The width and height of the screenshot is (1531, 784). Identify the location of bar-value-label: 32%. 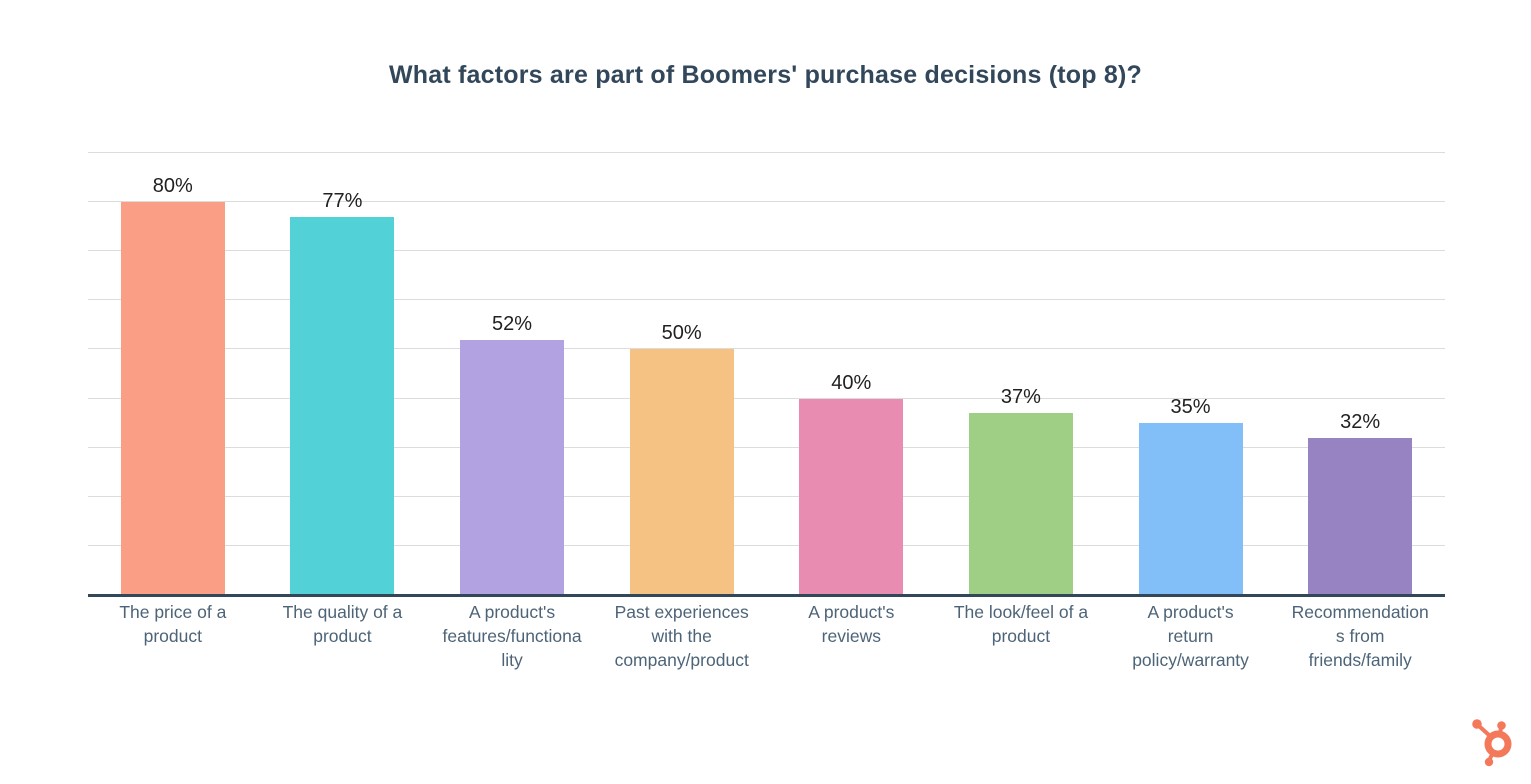
(1360, 421).